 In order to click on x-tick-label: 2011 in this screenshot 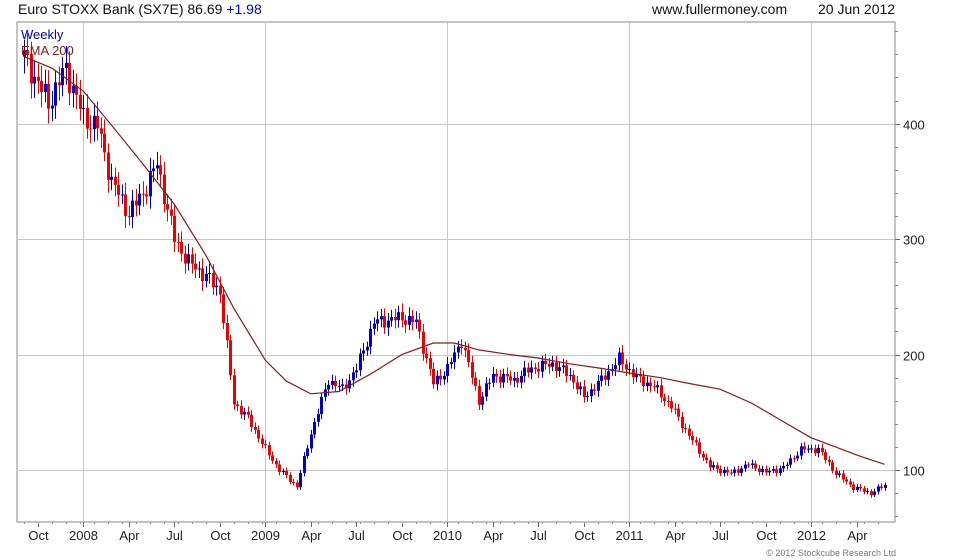, I will do `click(630, 535)`.